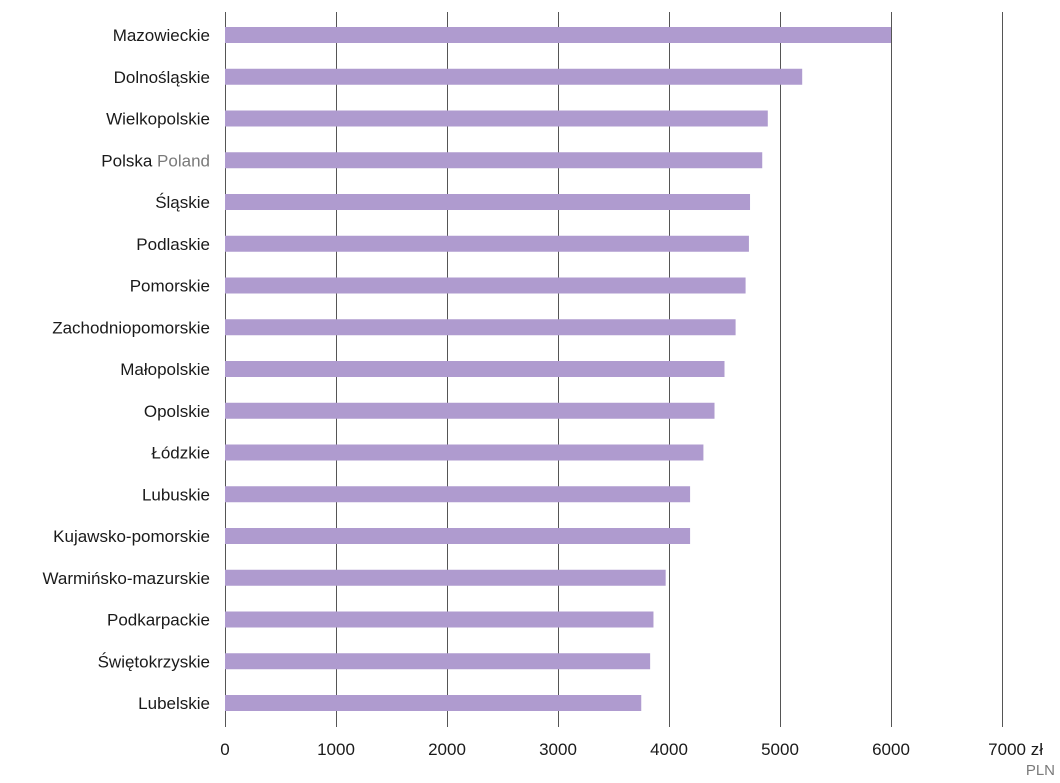 The height and width of the screenshot is (783, 1060). I want to click on category-label-podkarpackie: Podkarpackie, so click(158, 620).